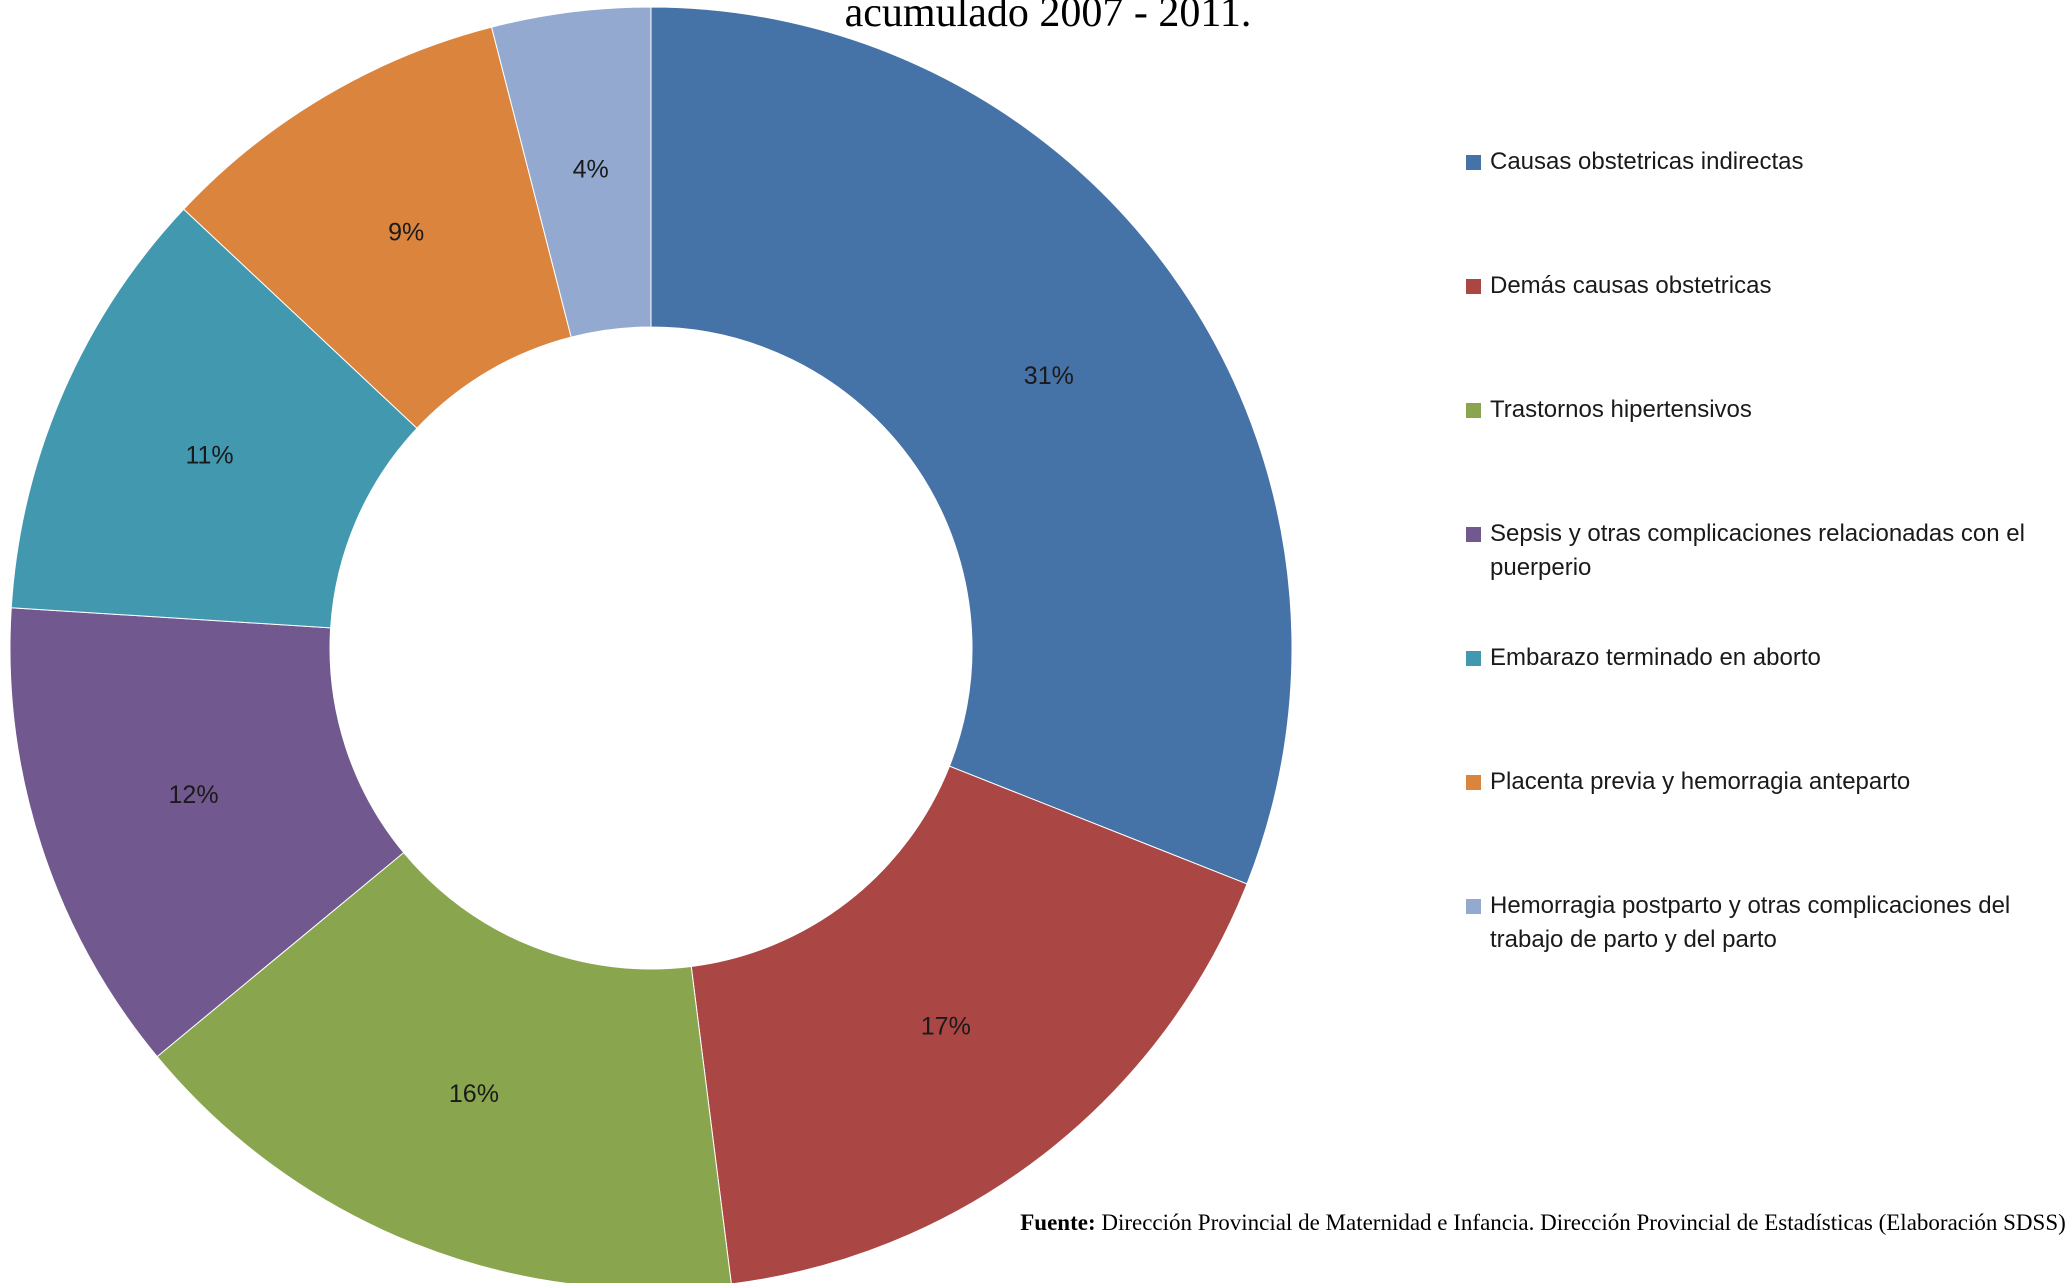 The image size is (2072, 1283). Describe the element at coordinates (209, 456) in the screenshot. I see `slice-label: 11%` at that location.